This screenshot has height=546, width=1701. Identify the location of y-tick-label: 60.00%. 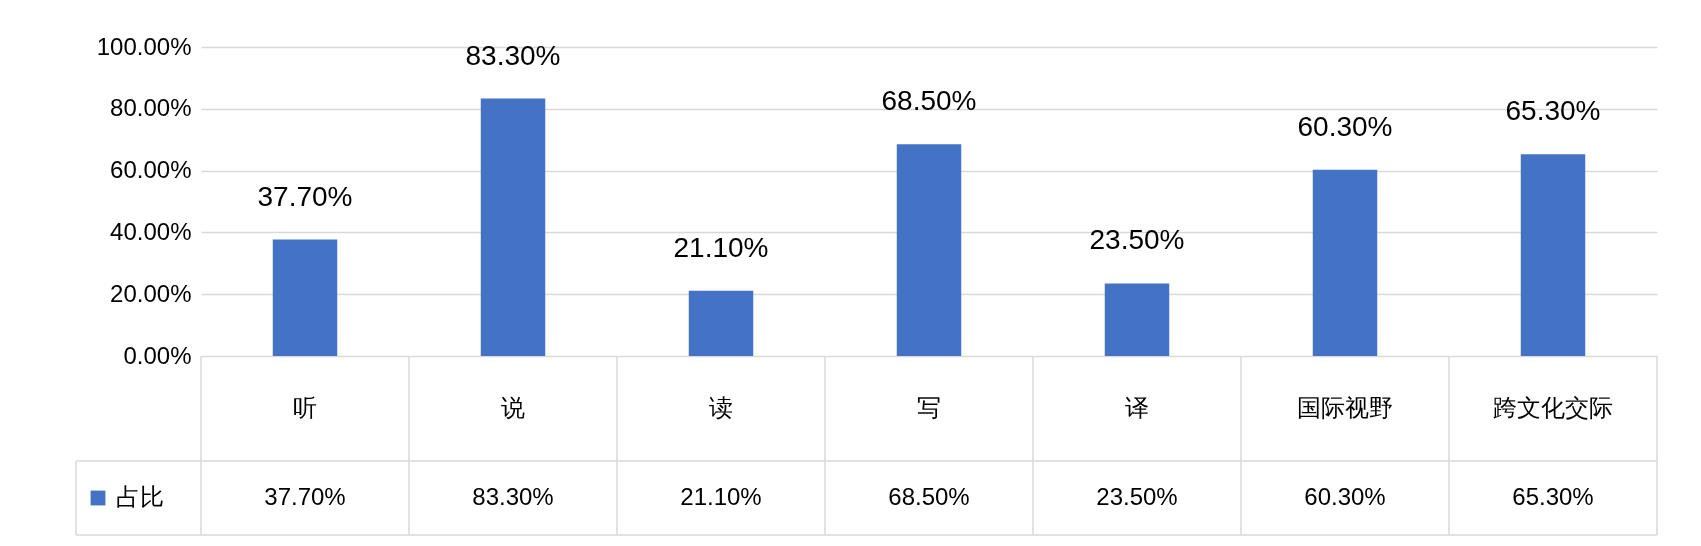
(151, 170).